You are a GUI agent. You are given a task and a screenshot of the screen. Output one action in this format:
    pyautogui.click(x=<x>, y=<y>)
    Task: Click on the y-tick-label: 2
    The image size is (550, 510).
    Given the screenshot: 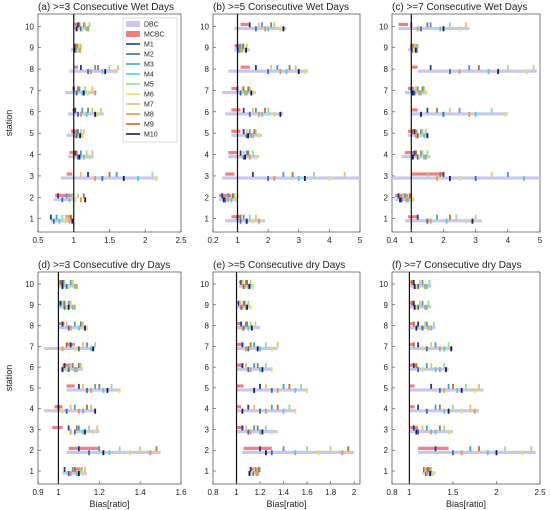 What is the action you would take?
    pyautogui.click(x=386, y=197)
    